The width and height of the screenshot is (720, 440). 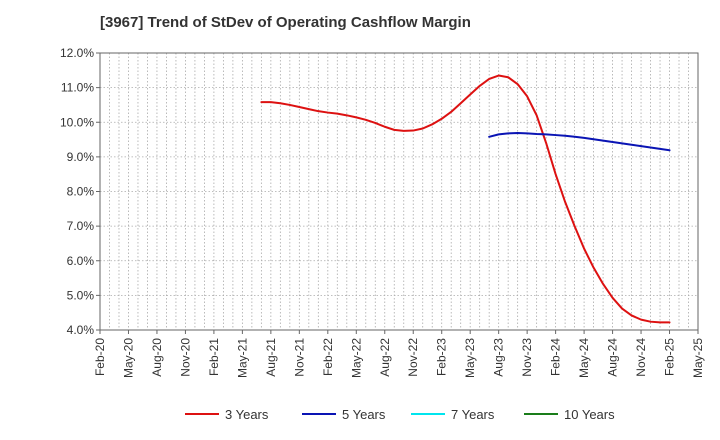 What do you see at coordinates (613, 357) in the screenshot?
I see `x-tick-label: Aug-24` at bounding box center [613, 357].